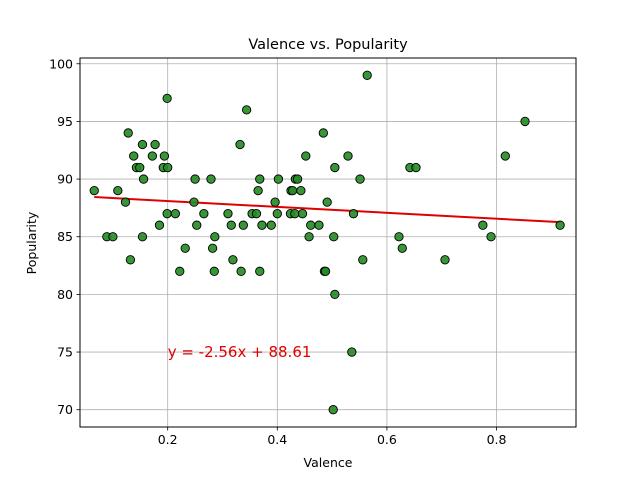 This screenshot has width=640, height=480. What do you see at coordinates (65, 179) in the screenshot?
I see `y-tick-label: 90` at bounding box center [65, 179].